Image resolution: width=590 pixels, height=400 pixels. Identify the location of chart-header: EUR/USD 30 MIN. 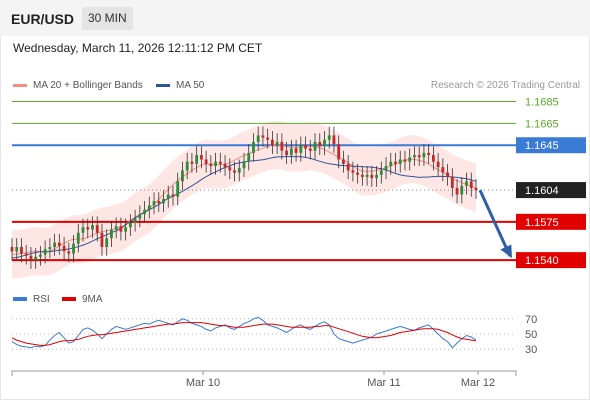
(295, 18).